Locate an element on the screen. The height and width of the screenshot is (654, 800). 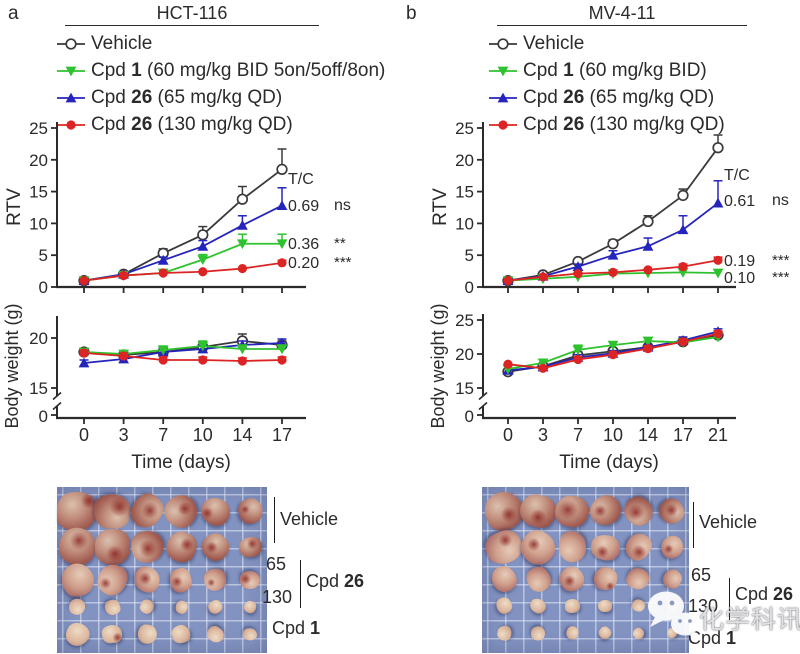
svg-text: ns is located at coordinates (342, 205).